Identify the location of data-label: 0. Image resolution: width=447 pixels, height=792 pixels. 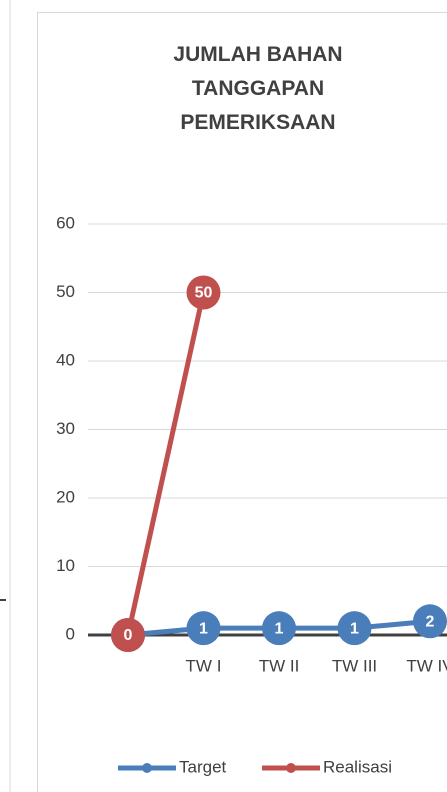
(128, 635).